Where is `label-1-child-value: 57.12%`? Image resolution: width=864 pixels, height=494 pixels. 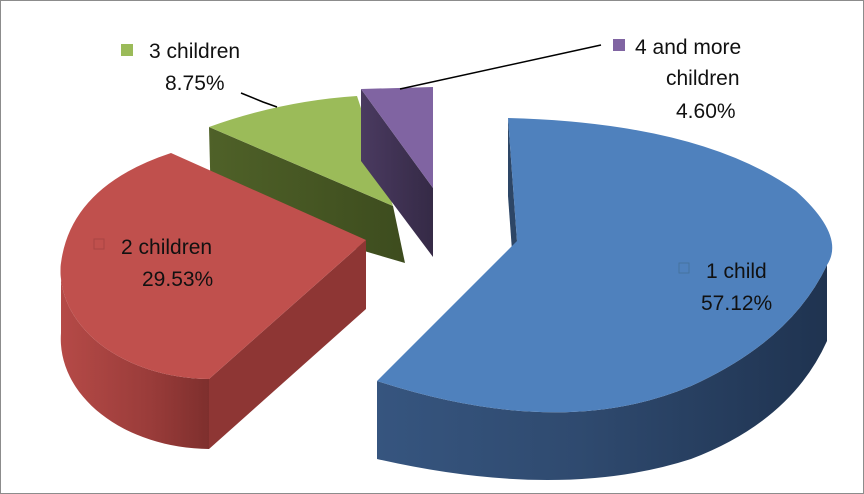 label-1-child-value: 57.12% is located at coordinates (736, 303).